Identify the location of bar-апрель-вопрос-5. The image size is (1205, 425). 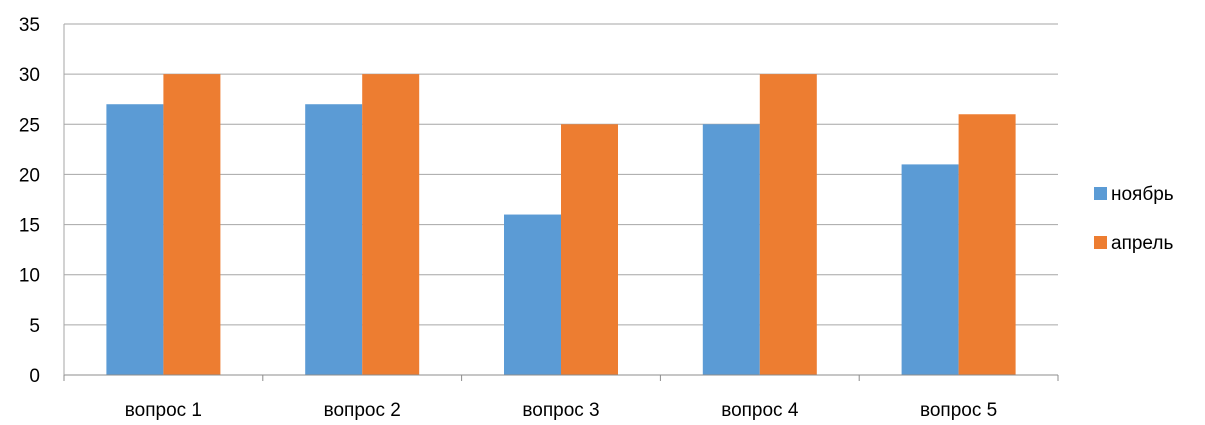
(987, 244).